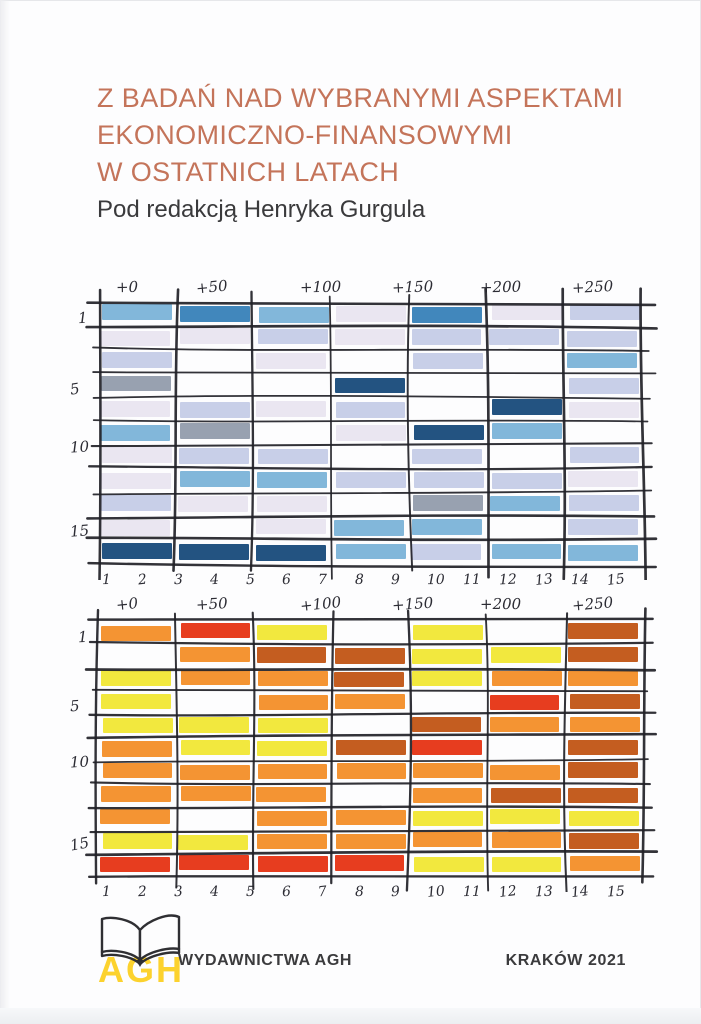 This screenshot has height=1024, width=701. What do you see at coordinates (140, 952) in the screenshot?
I see `agh-publisher-logo: AGH` at bounding box center [140, 952].